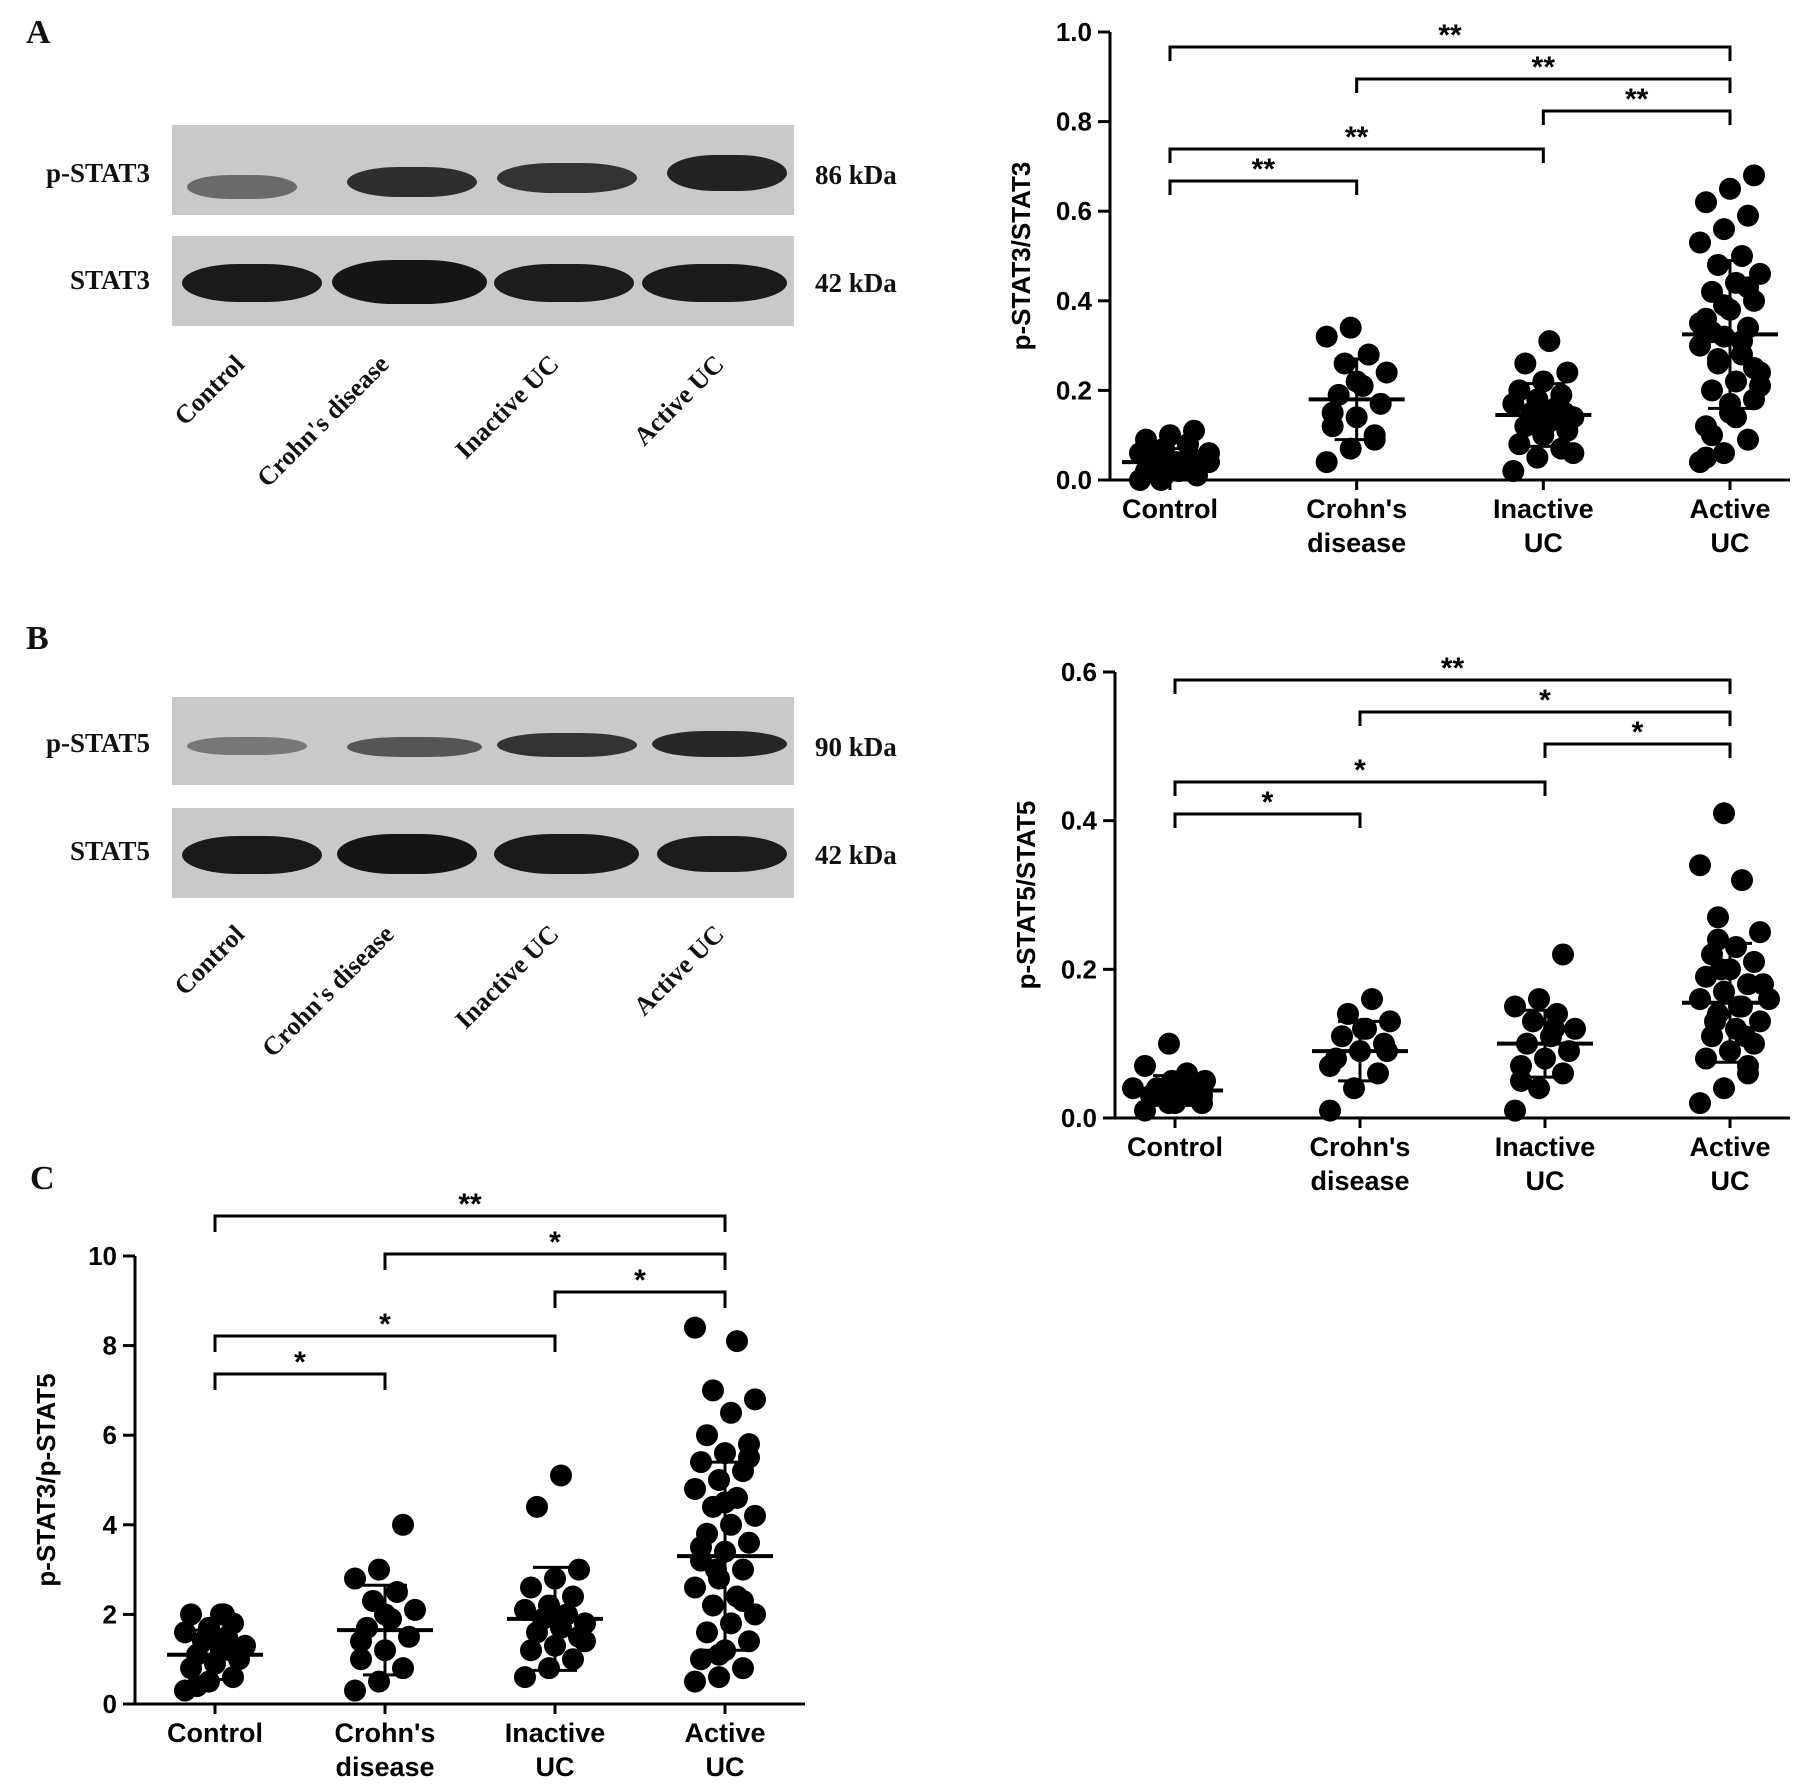 Image resolution: width=1805 pixels, height=1791 pixels. I want to click on blot-a-lane-label: Crohn's disease, so click(323, 421).